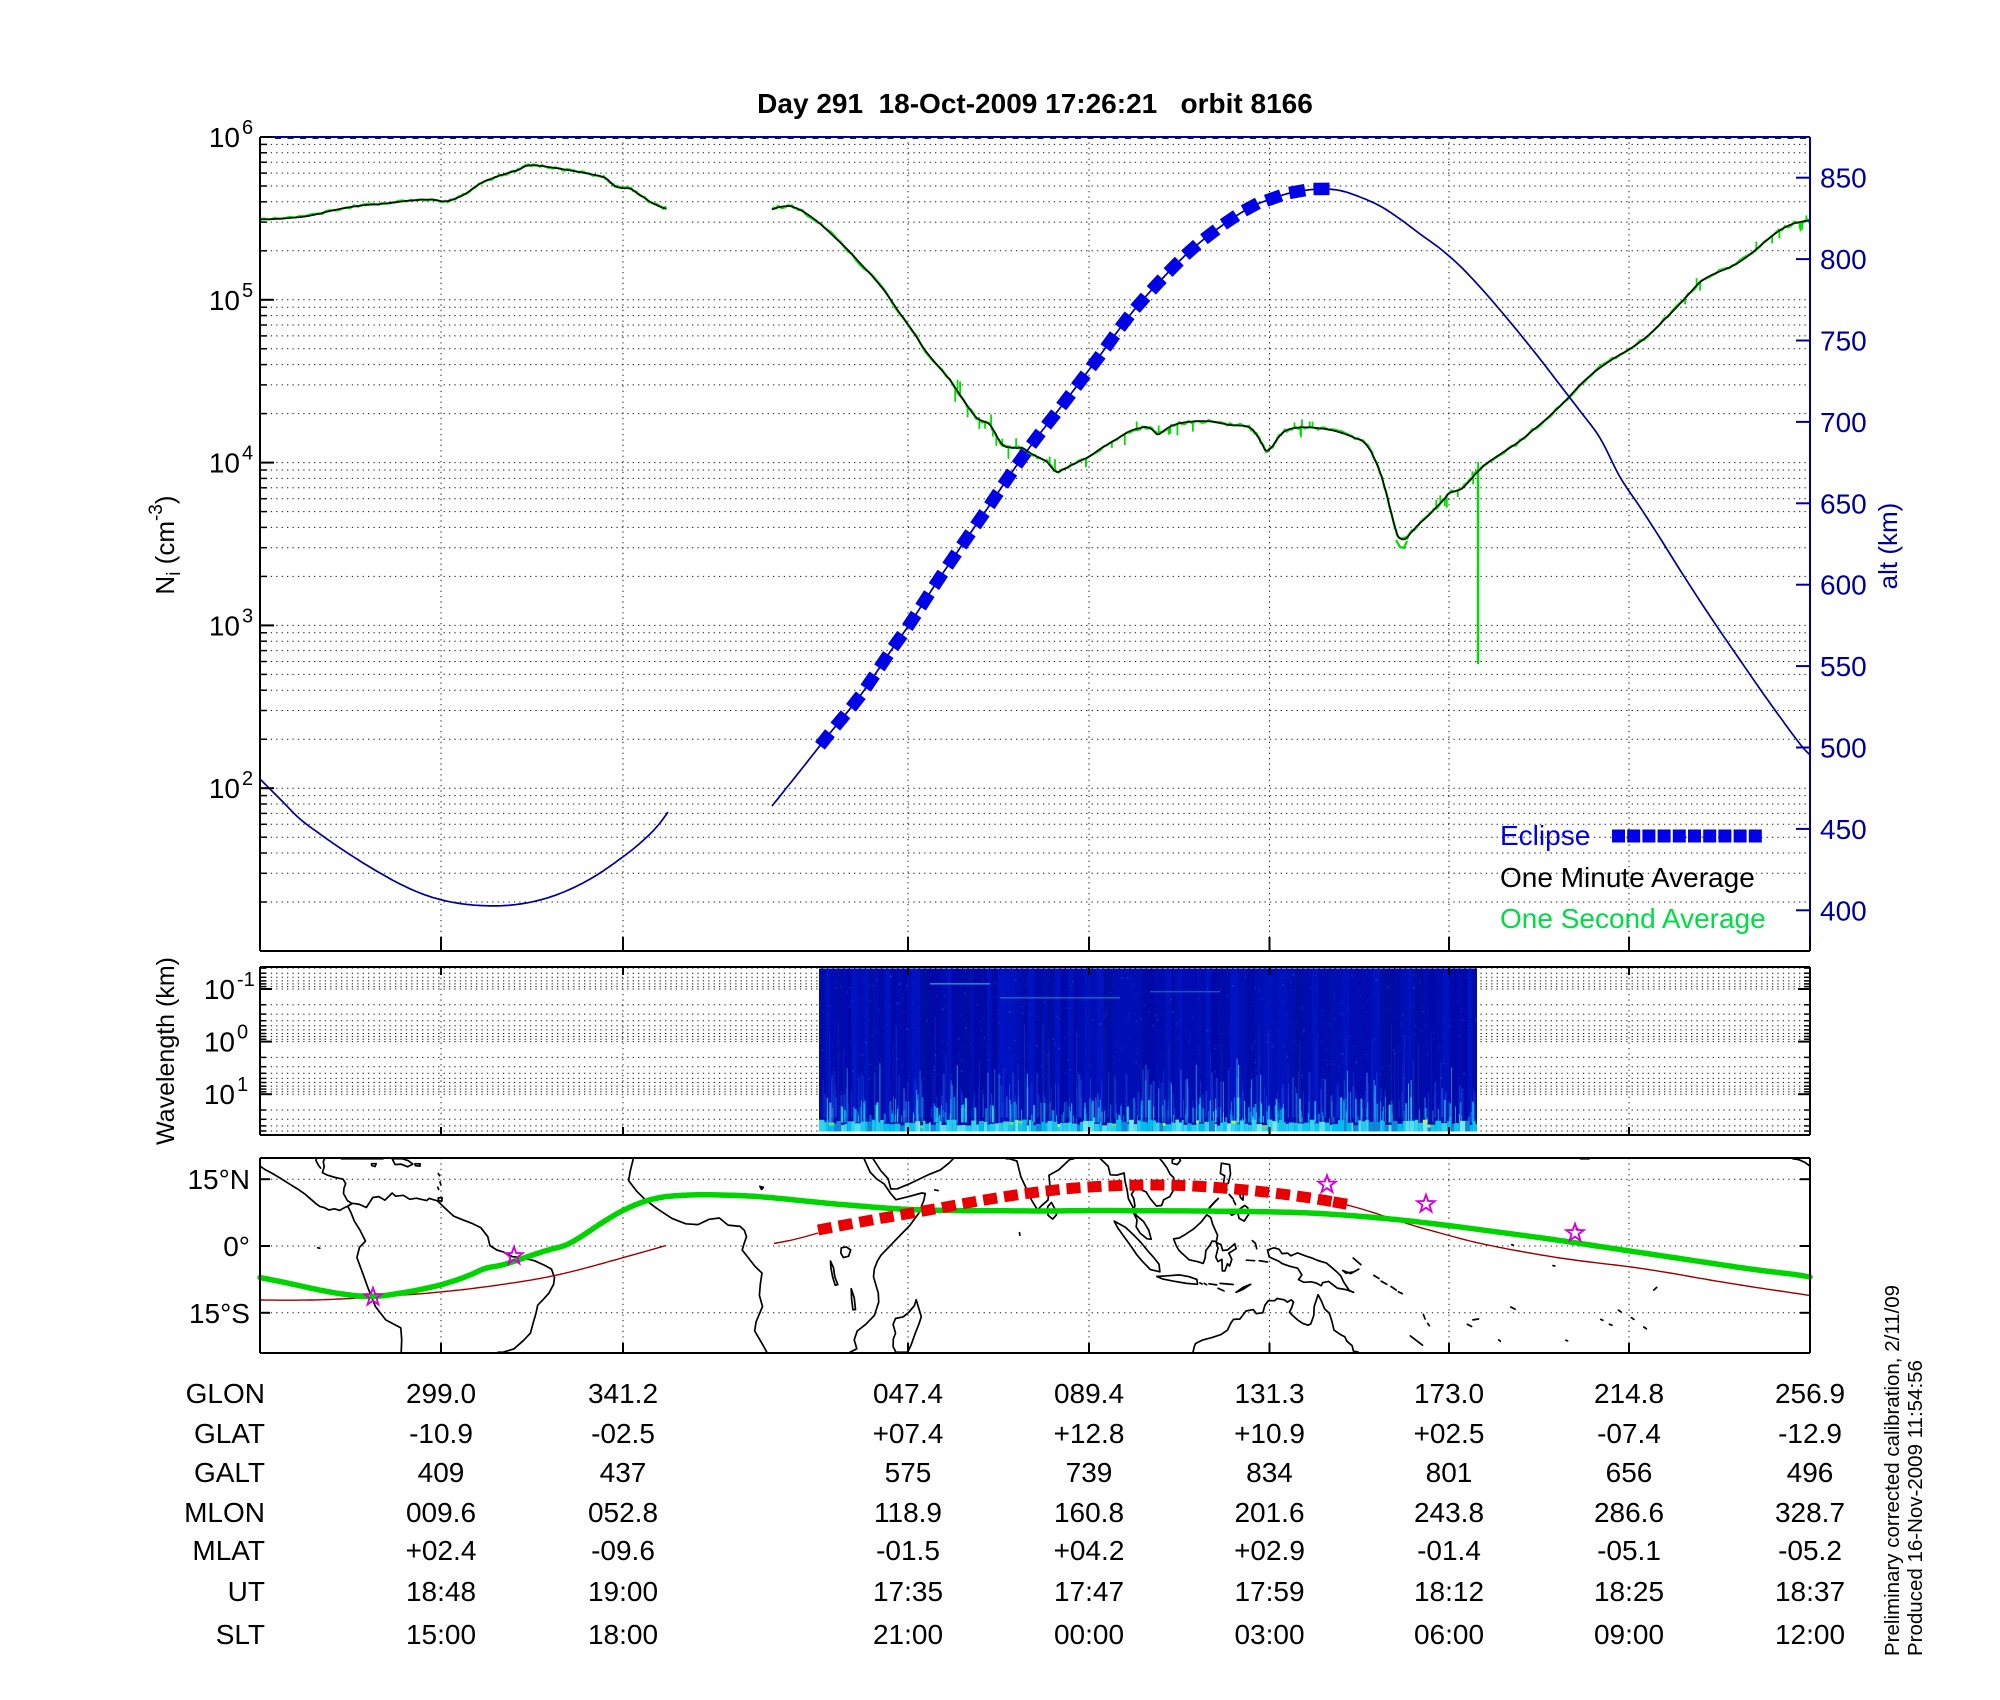 The height and width of the screenshot is (1700, 2000). What do you see at coordinates (246, 980) in the screenshot?
I see `svg-text: -1` at bounding box center [246, 980].